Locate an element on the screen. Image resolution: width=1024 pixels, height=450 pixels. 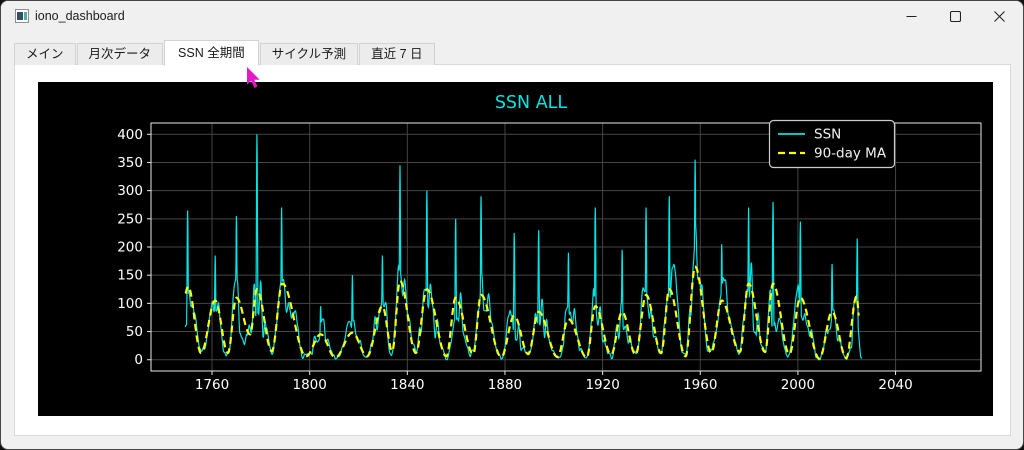
x-tick-label: 1840 is located at coordinates (407, 385).